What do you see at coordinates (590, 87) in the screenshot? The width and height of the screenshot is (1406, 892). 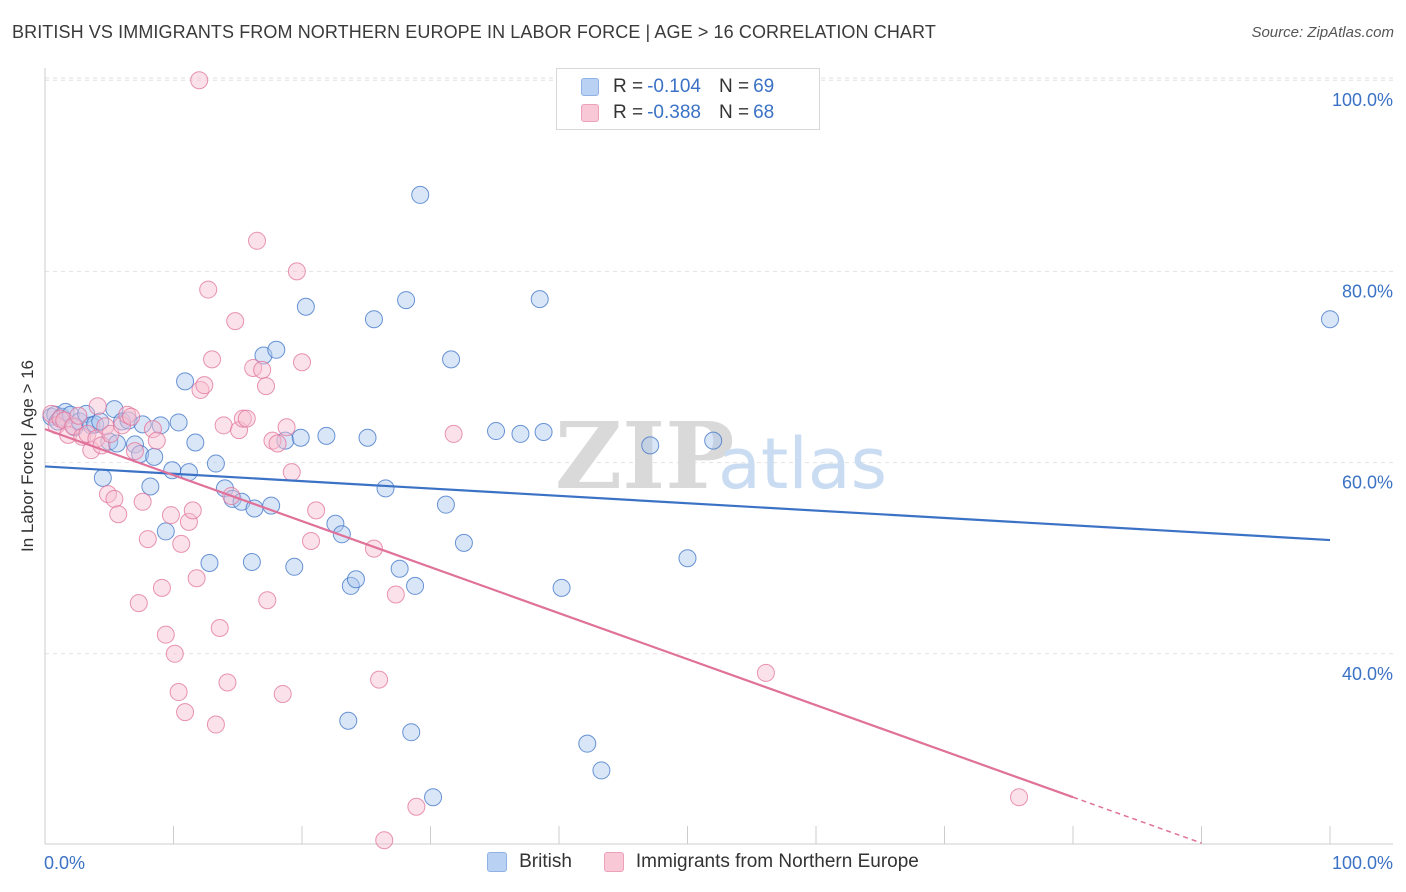 I see `british-swatch` at bounding box center [590, 87].